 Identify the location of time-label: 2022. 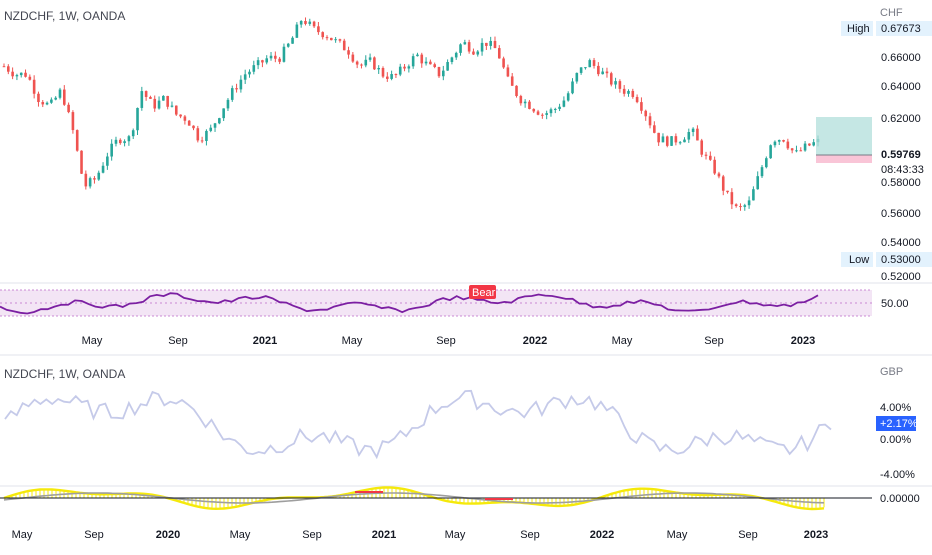
(602, 535).